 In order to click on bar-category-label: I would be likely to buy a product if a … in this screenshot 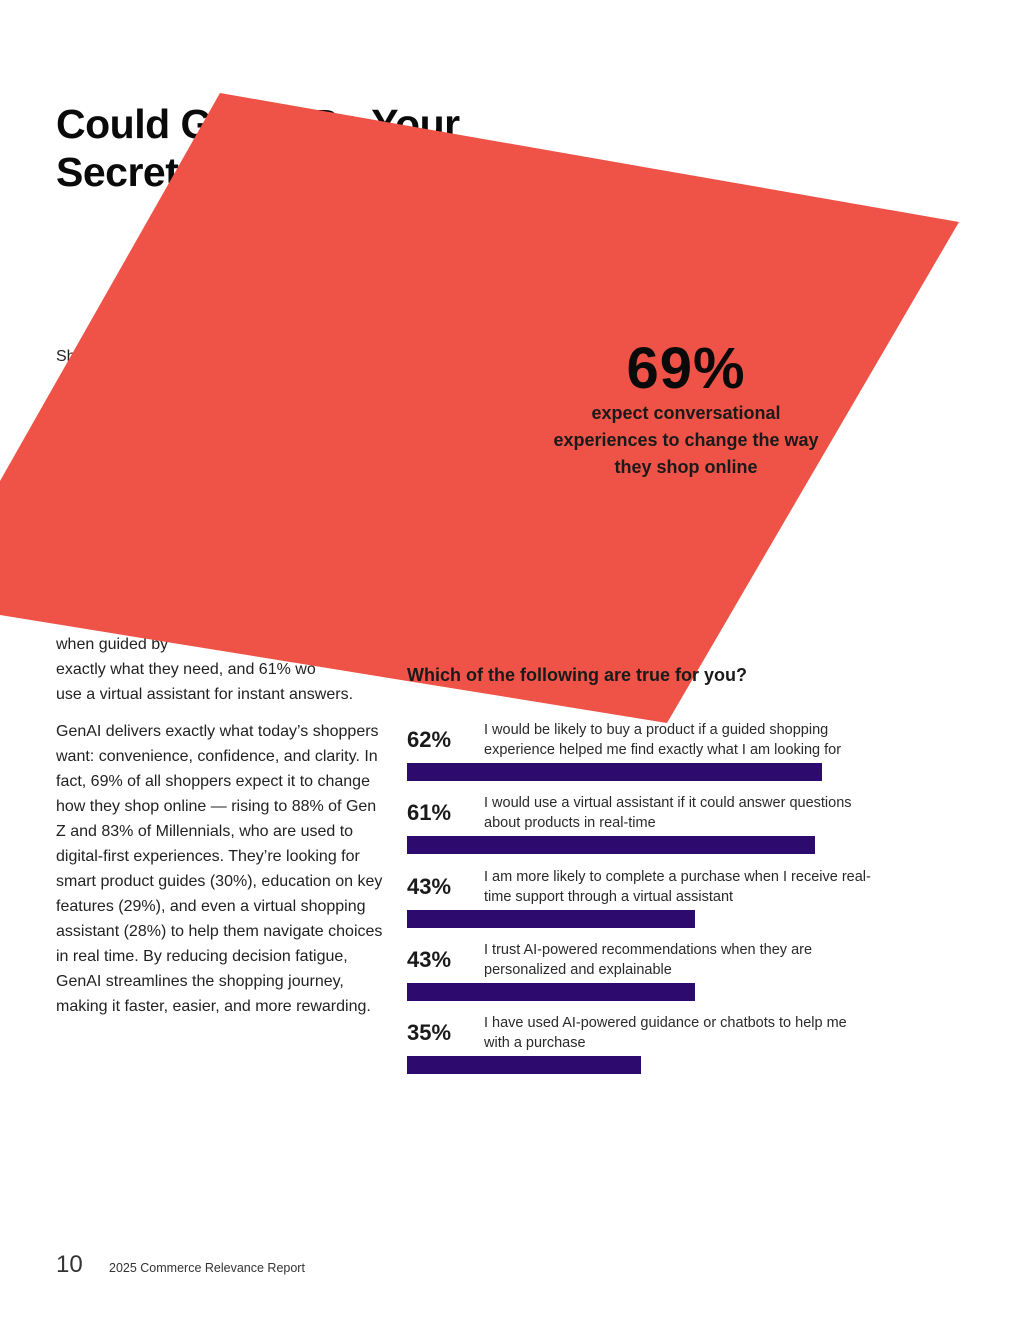, I will do `click(663, 740)`.